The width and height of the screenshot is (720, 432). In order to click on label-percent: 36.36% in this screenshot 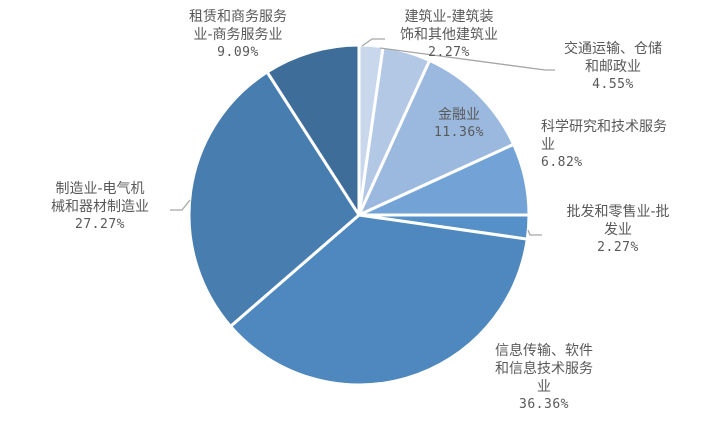, I will do `click(544, 404)`.